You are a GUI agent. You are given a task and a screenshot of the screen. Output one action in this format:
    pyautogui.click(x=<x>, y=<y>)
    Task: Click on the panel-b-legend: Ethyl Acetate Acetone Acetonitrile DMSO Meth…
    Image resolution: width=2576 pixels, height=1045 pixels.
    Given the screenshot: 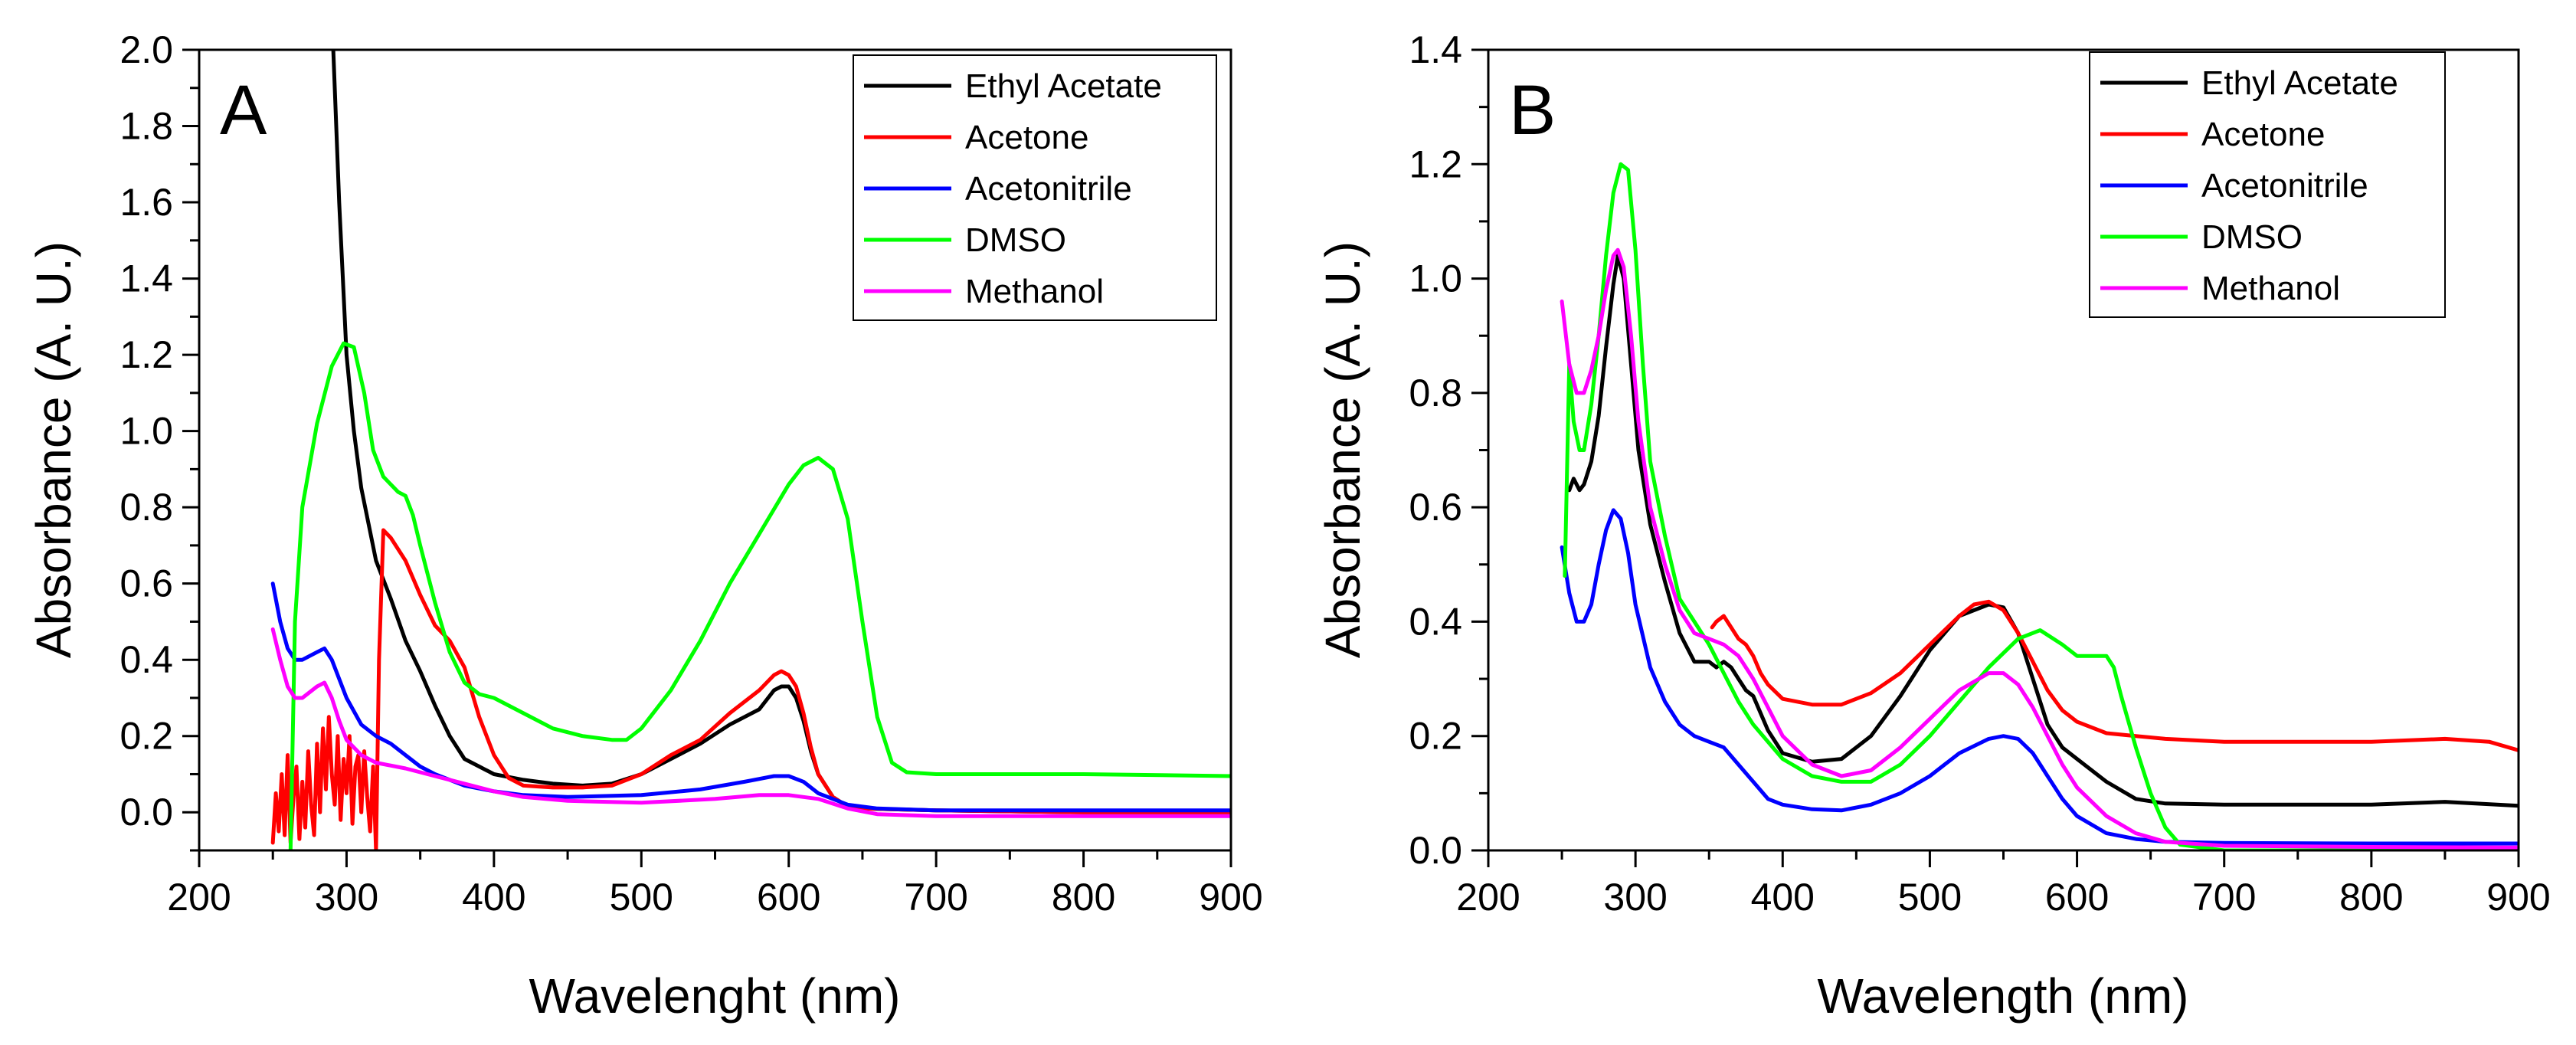 What is the action you would take?
    pyautogui.click(x=2267, y=184)
    